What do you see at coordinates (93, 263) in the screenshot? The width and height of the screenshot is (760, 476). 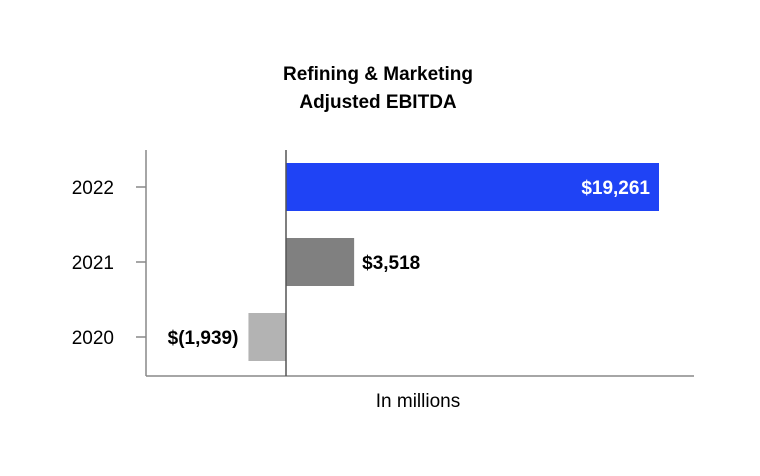 I see `y-tick-label-2021: 2021` at bounding box center [93, 263].